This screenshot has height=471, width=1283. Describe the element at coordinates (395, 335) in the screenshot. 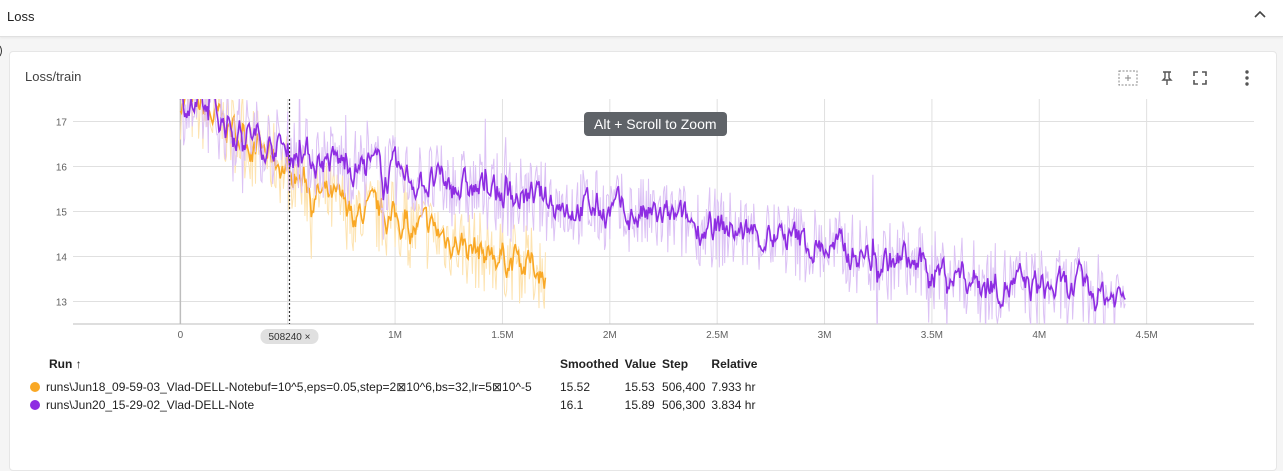

I see `x-tick-label: 1M` at that location.